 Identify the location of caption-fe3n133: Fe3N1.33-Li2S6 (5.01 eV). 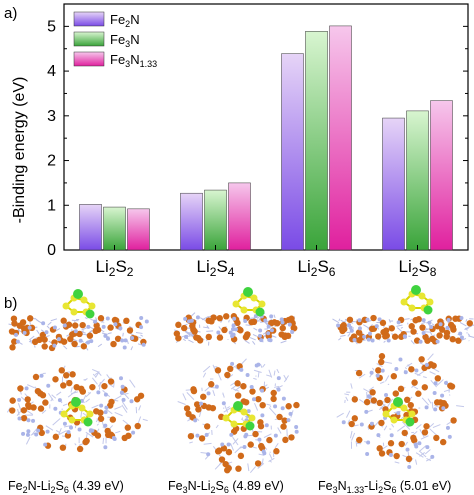
(384, 487).